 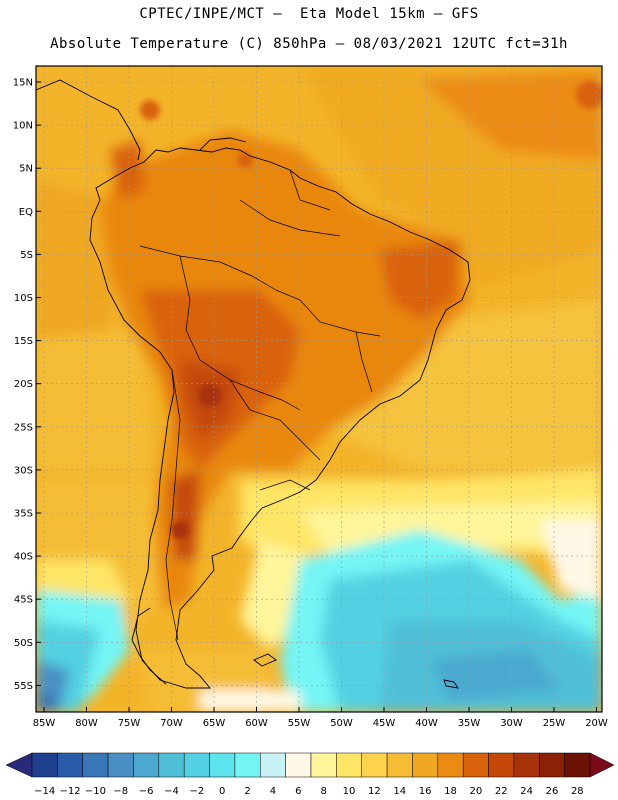 What do you see at coordinates (384, 723) in the screenshot?
I see `lon-label: 45W` at bounding box center [384, 723].